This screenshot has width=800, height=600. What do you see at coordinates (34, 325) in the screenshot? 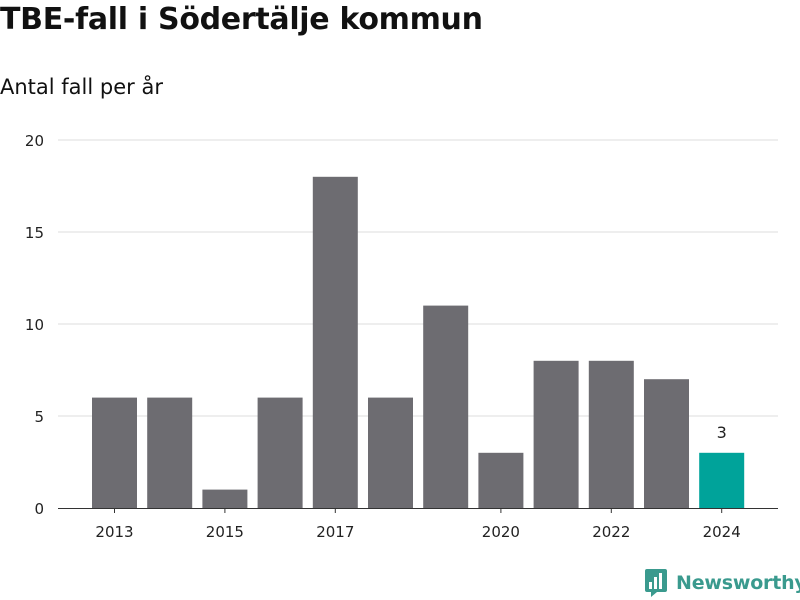
I see `y-tick-label: 10` at bounding box center [34, 325].